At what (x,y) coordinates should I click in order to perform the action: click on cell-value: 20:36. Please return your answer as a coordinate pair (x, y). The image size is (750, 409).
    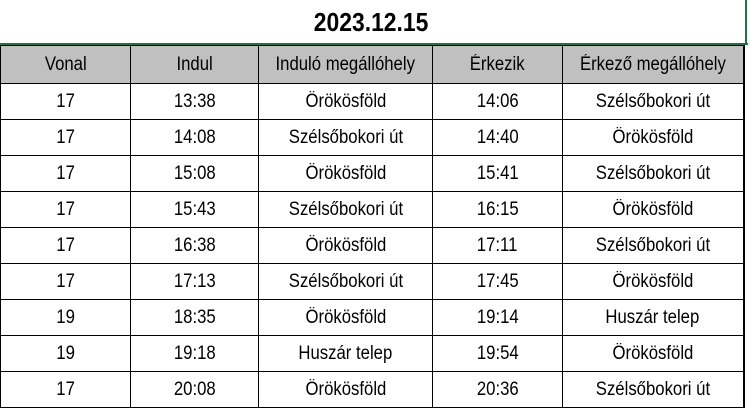
    Looking at the image, I should click on (497, 389).